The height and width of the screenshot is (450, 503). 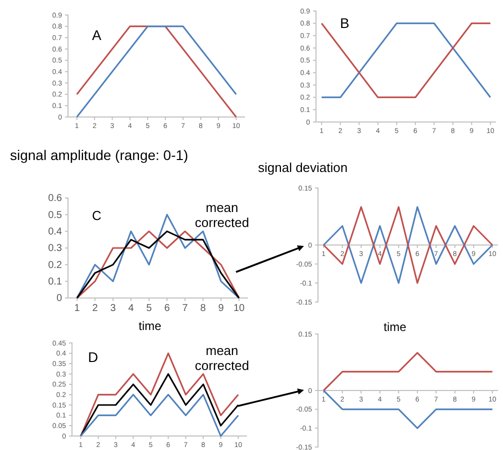 What do you see at coordinates (345, 23) in the screenshot?
I see `annotation: B` at bounding box center [345, 23].